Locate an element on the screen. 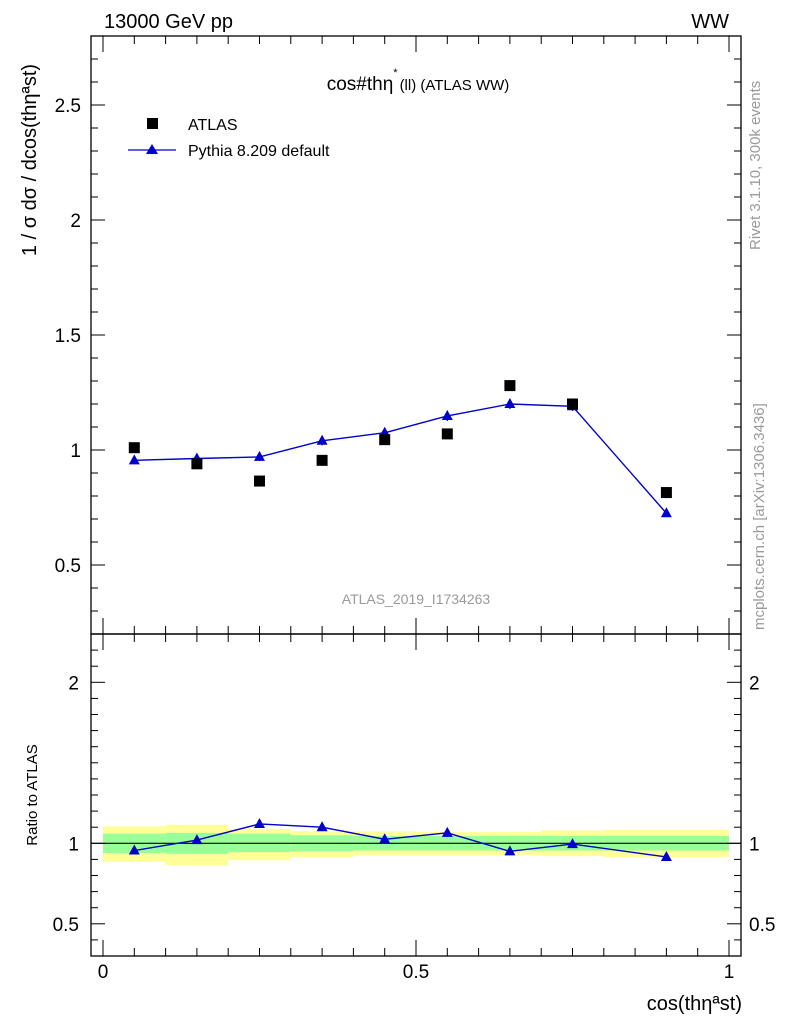 The height and width of the screenshot is (1024, 786). ratio-xtick-label: 0 is located at coordinates (103, 972).